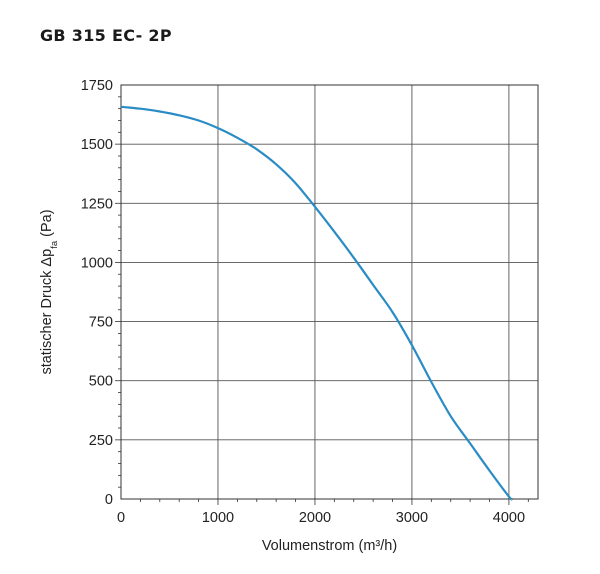 The image size is (600, 574). What do you see at coordinates (412, 518) in the screenshot?
I see `x-tick-label: 3000` at bounding box center [412, 518].